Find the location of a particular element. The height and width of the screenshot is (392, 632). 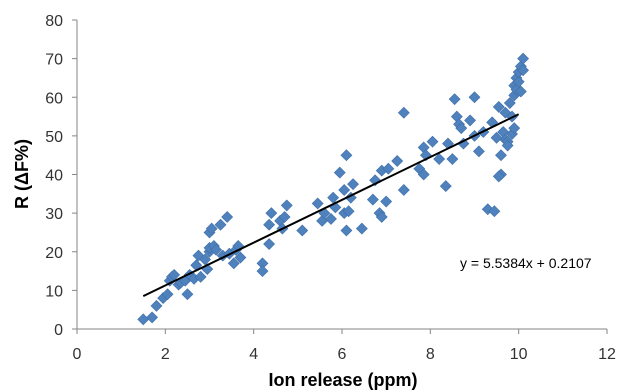

x-axis-title: Ion release (ppm) is located at coordinates (342, 380).